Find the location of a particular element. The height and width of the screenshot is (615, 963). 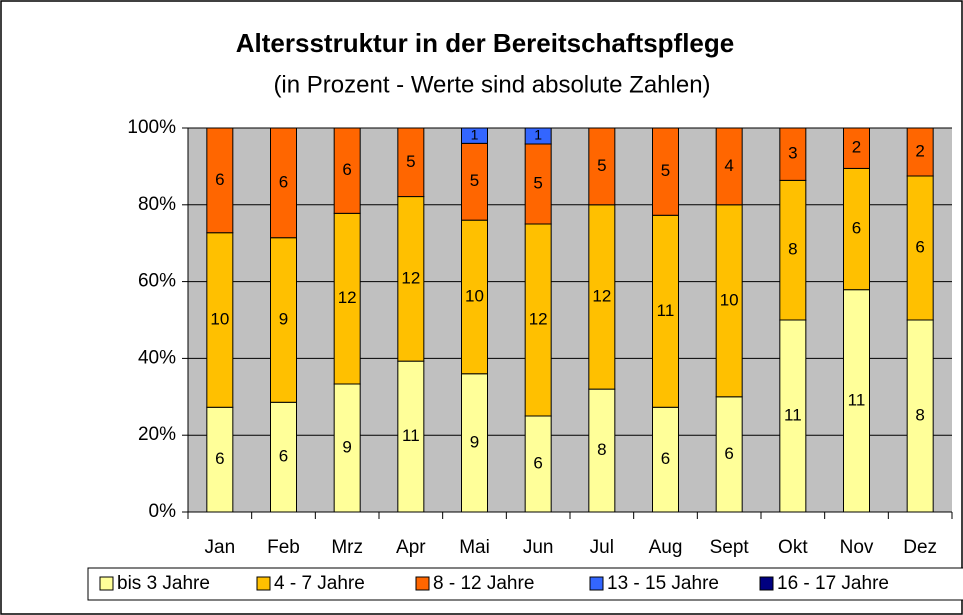

y-tick-label: 20% is located at coordinates (157, 434).